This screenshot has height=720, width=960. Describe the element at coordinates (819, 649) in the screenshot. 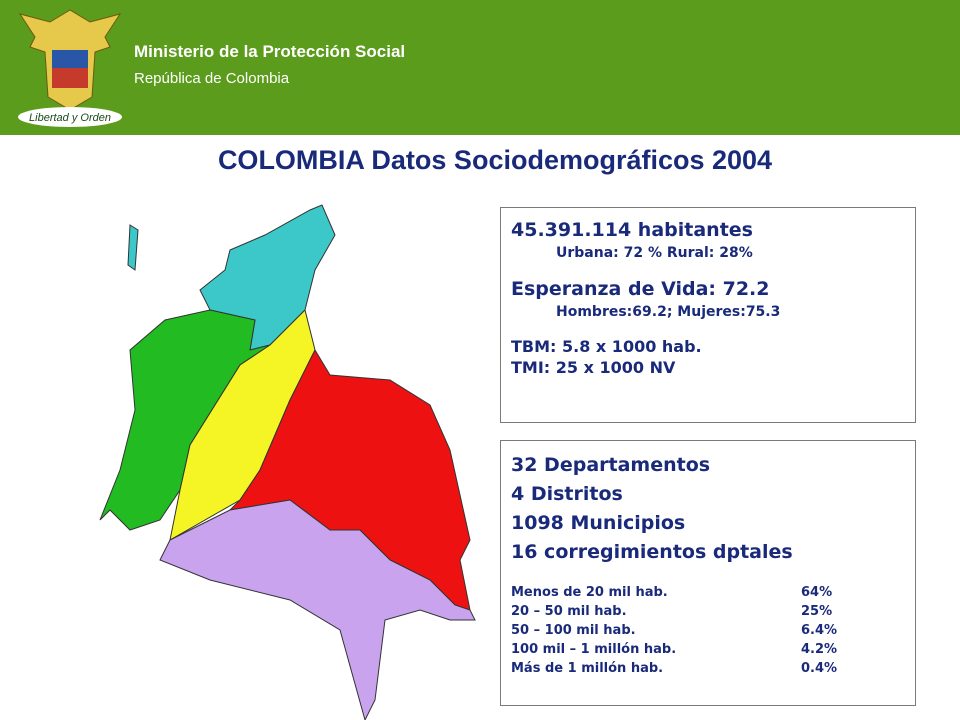

I see `share: 4.2%` at that location.